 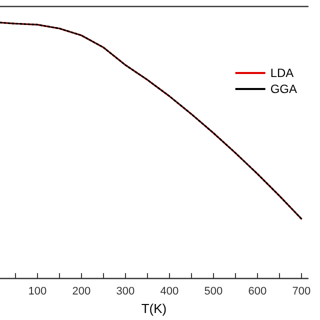 I want to click on x-tick-label: 500, so click(x=213, y=292).